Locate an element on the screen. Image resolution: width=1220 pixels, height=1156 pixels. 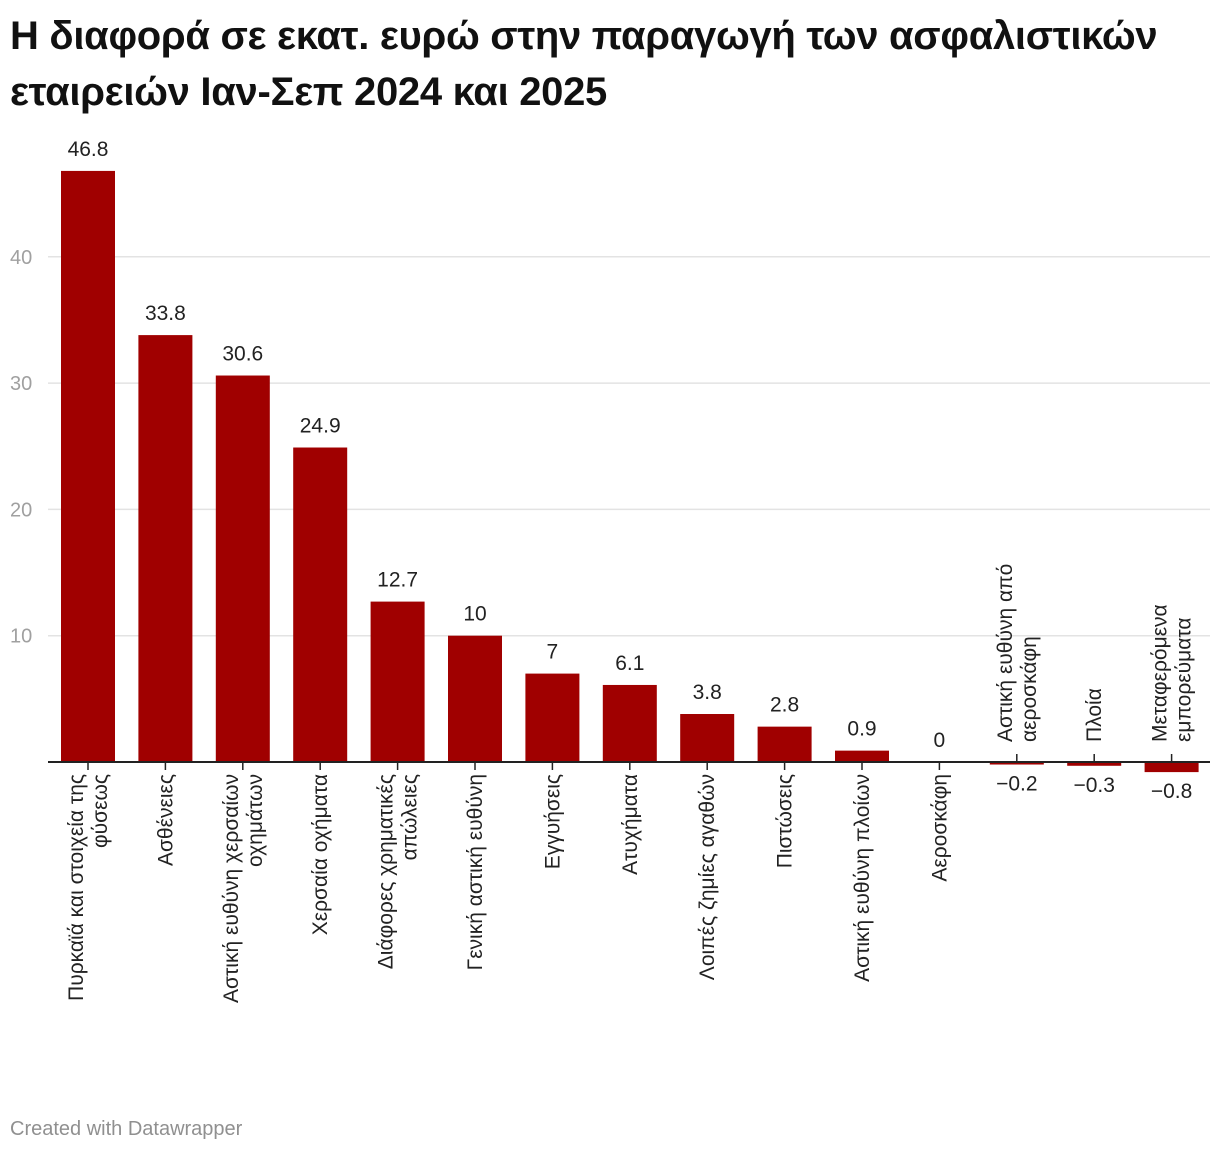
category-label: Εγγυήσεις is located at coordinates (552, 821).